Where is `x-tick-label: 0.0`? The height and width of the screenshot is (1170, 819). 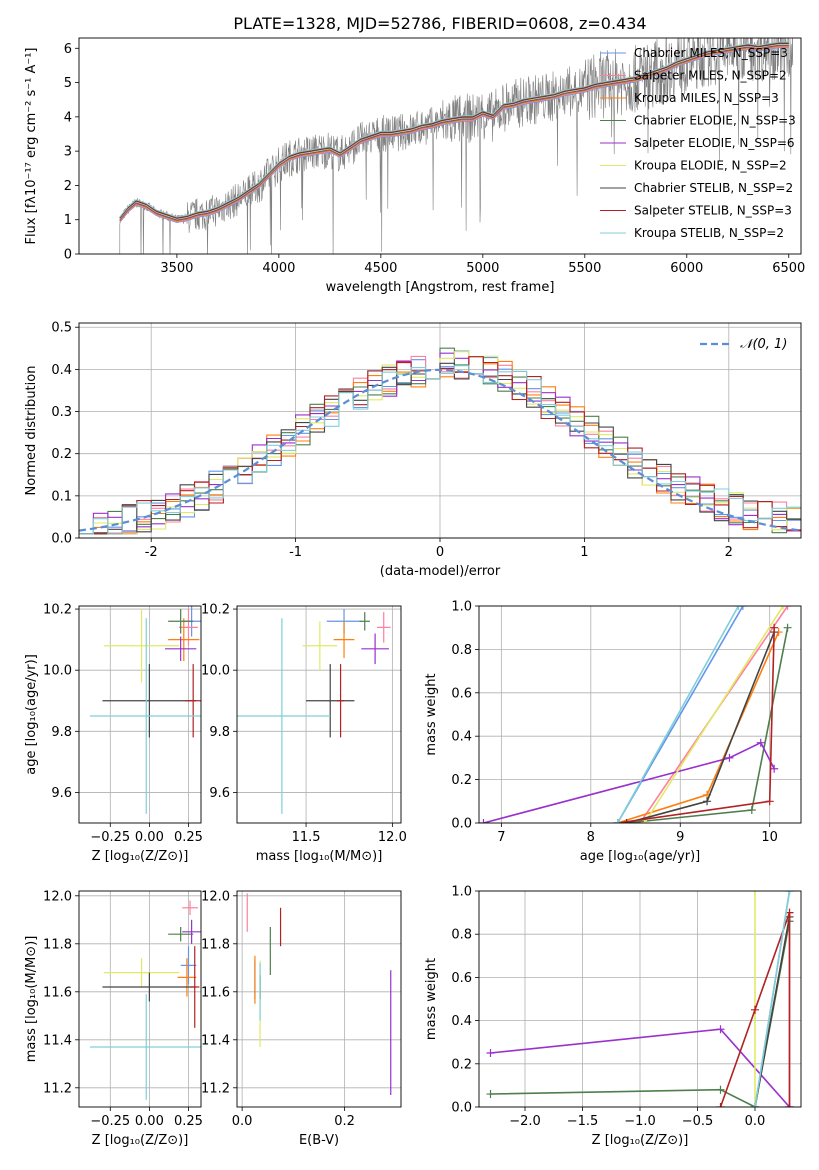 x-tick-label: 0.0 is located at coordinates (755, 1121).